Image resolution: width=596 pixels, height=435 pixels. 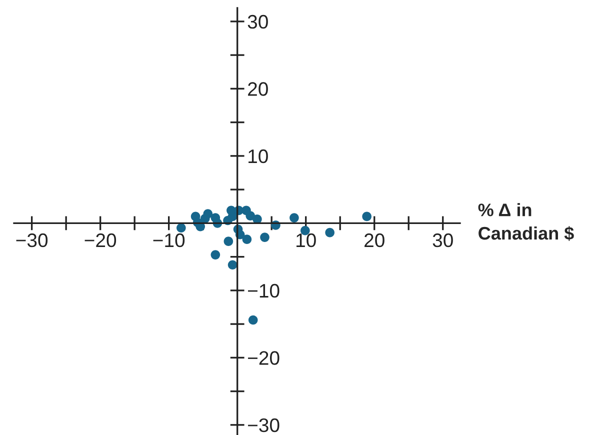 What do you see at coordinates (169, 240) in the screenshot?
I see `x-tick-label: −10` at bounding box center [169, 240].